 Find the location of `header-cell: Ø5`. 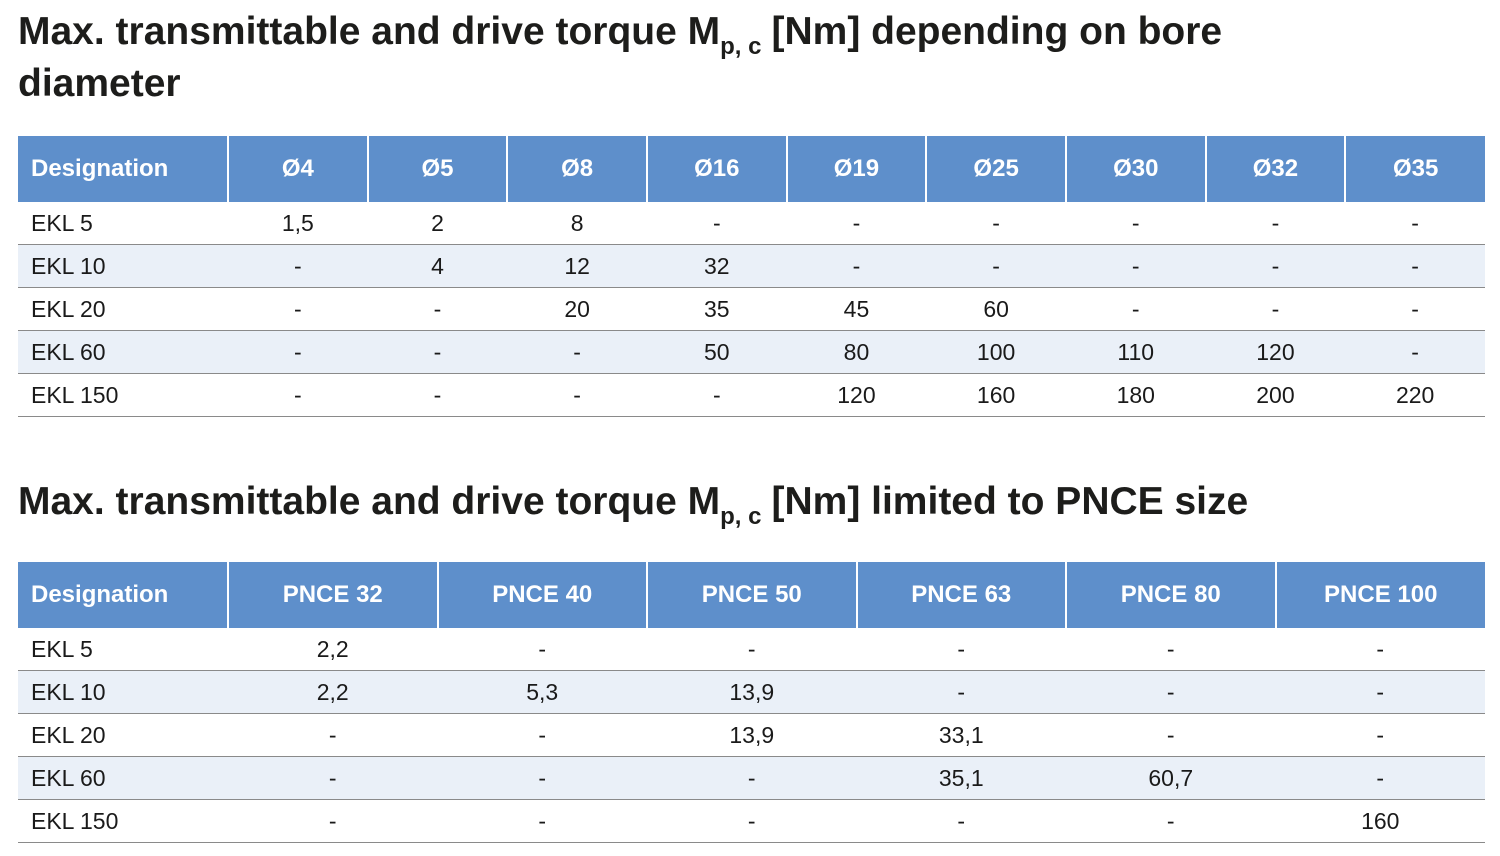

header-cell: Ø5 is located at coordinates (437, 169).